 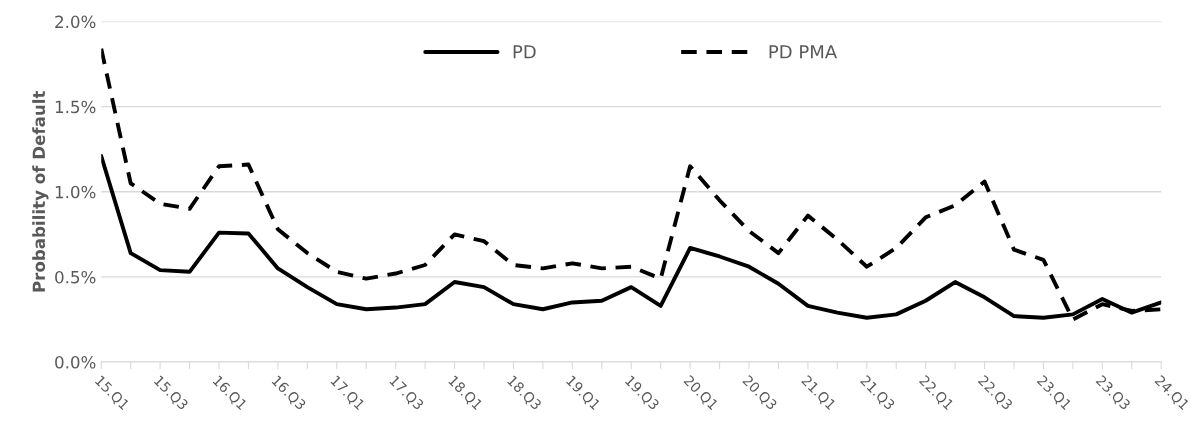 What do you see at coordinates (75, 107) in the screenshot?
I see `y-tick-label: 1.5%` at bounding box center [75, 107].